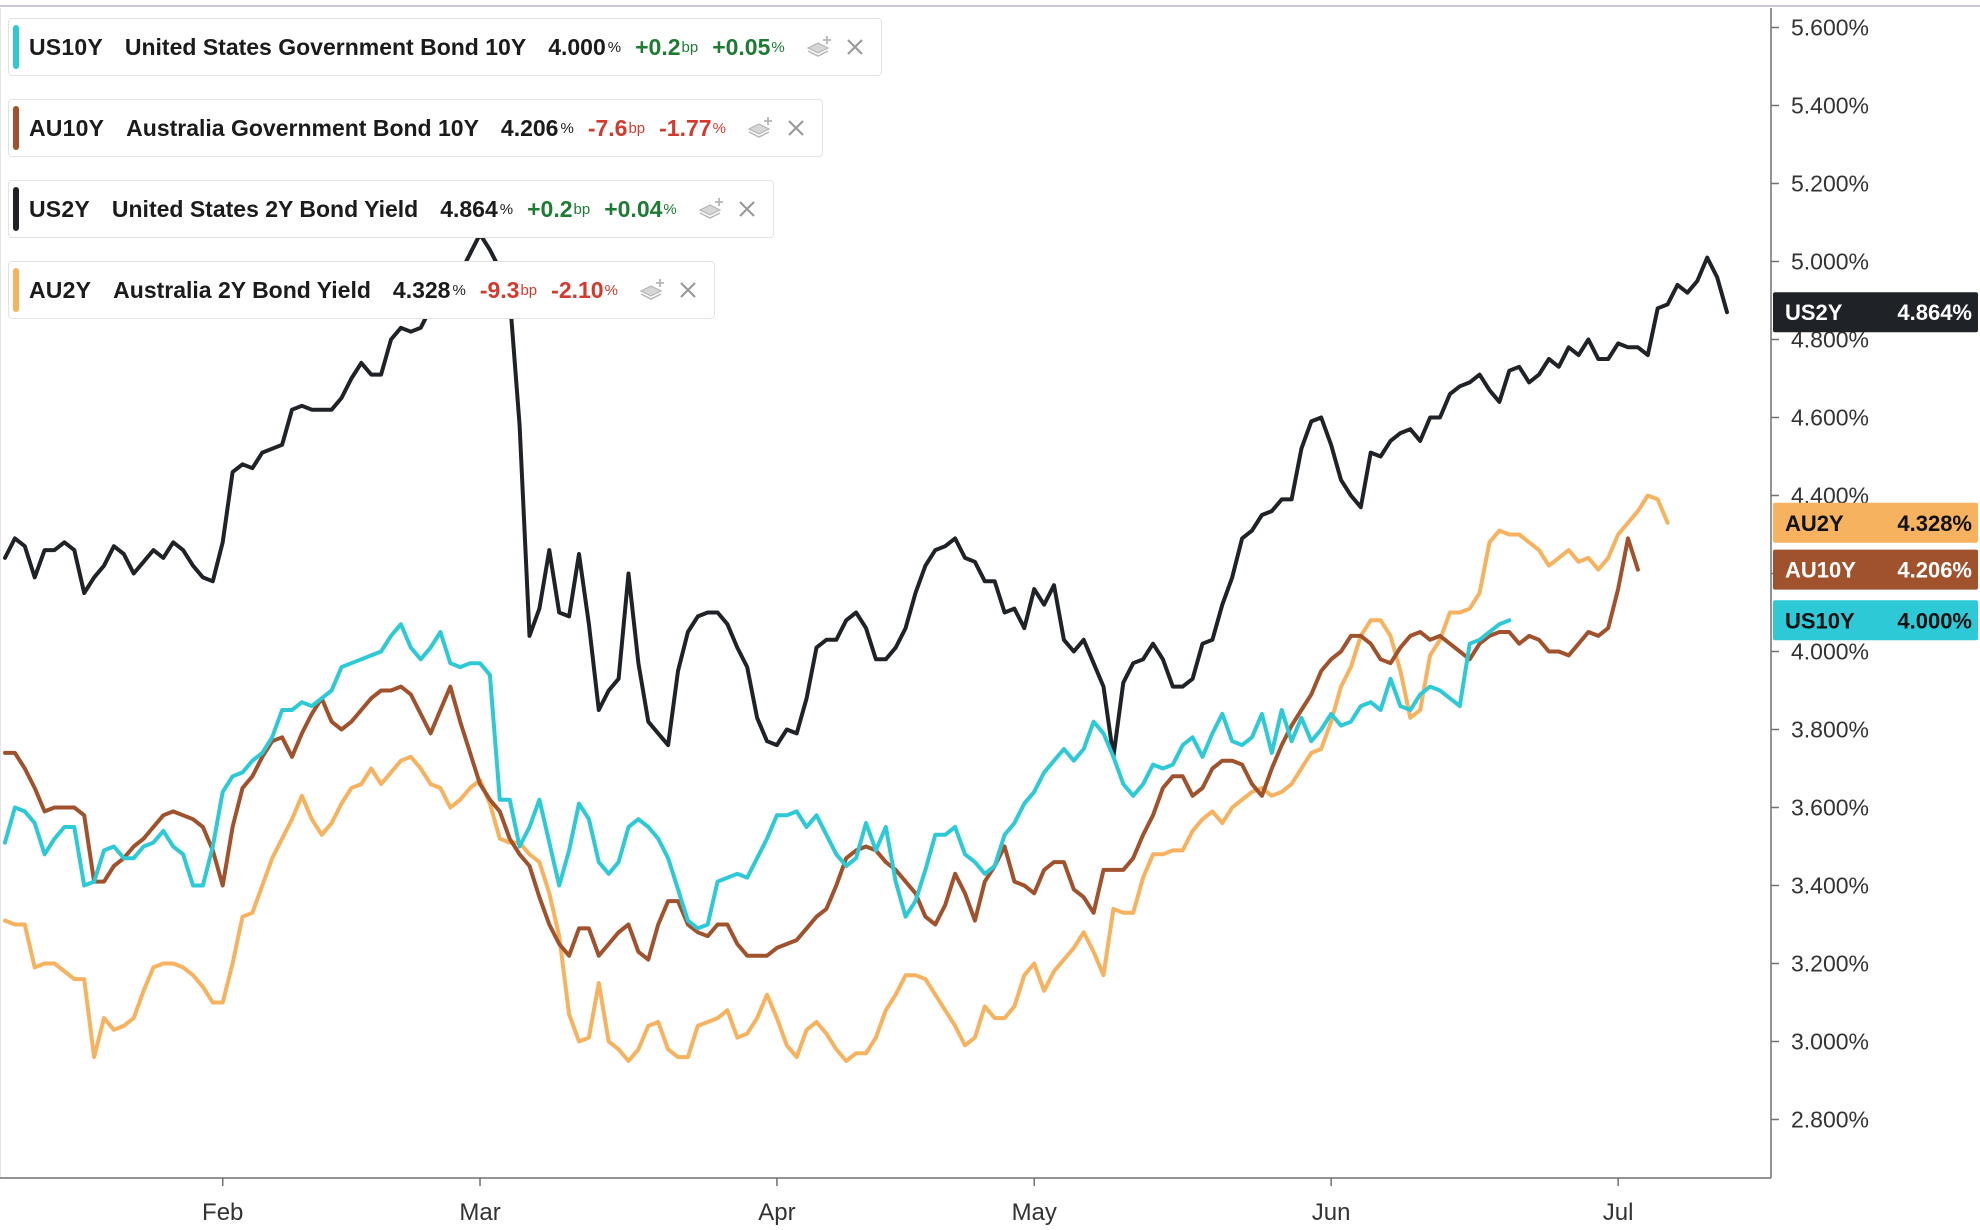 The height and width of the screenshot is (1230, 1980). Describe the element at coordinates (1820, 570) in the screenshot. I see `last-value-symbol: AU10Y` at that location.